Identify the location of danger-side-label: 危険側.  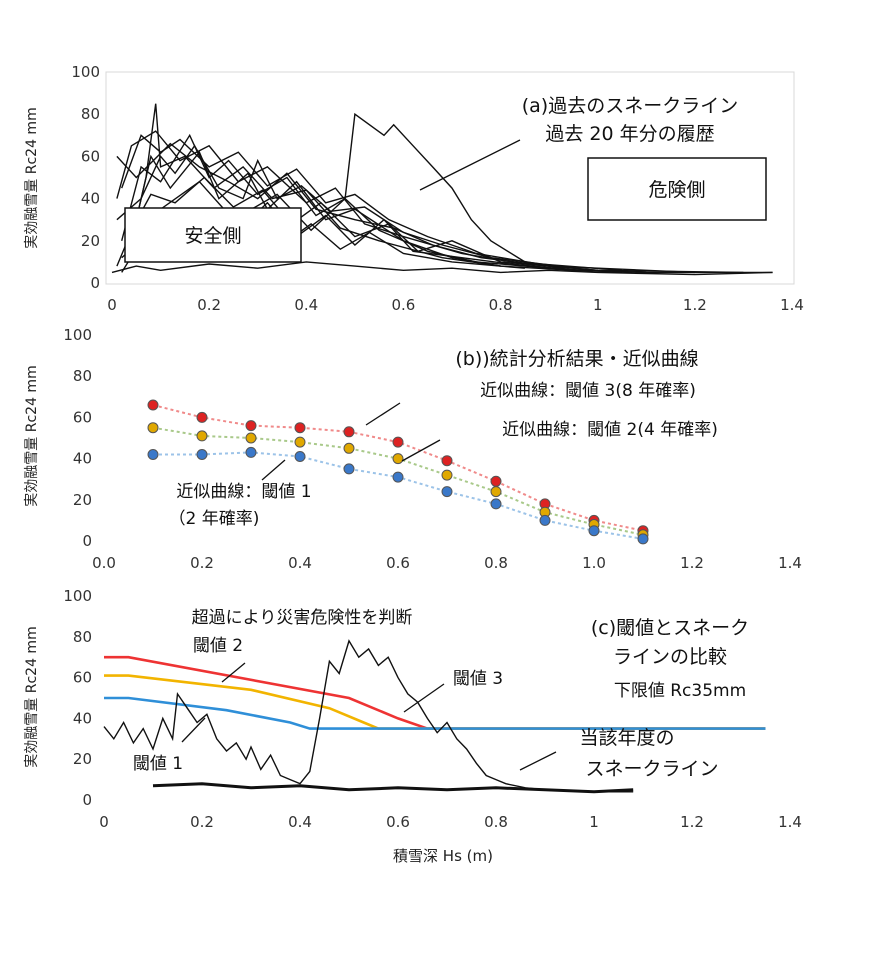
(676, 190).